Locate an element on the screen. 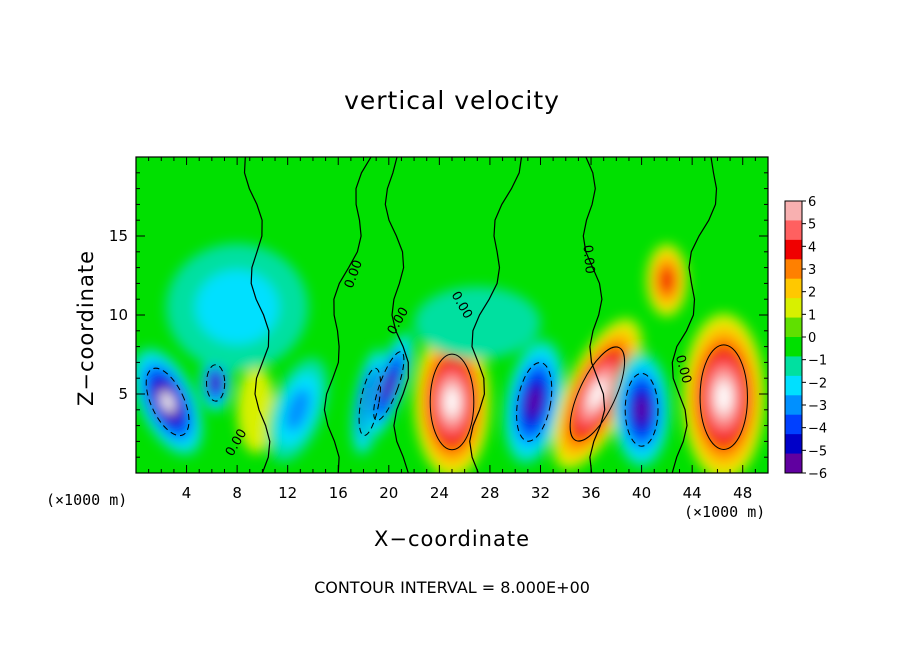 The height and width of the screenshot is (654, 904). y-tick-label: 15 is located at coordinates (118, 236).